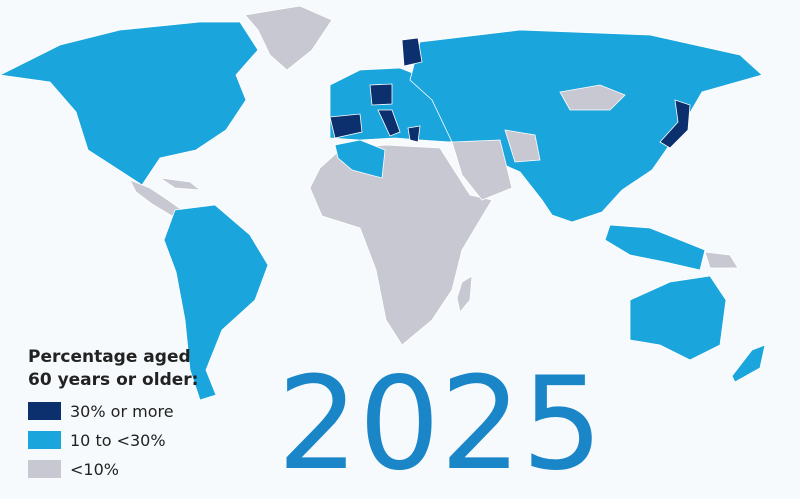 Image resolution: width=800 pixels, height=499 pixels. I want to click on middle-east, so click(482, 170).